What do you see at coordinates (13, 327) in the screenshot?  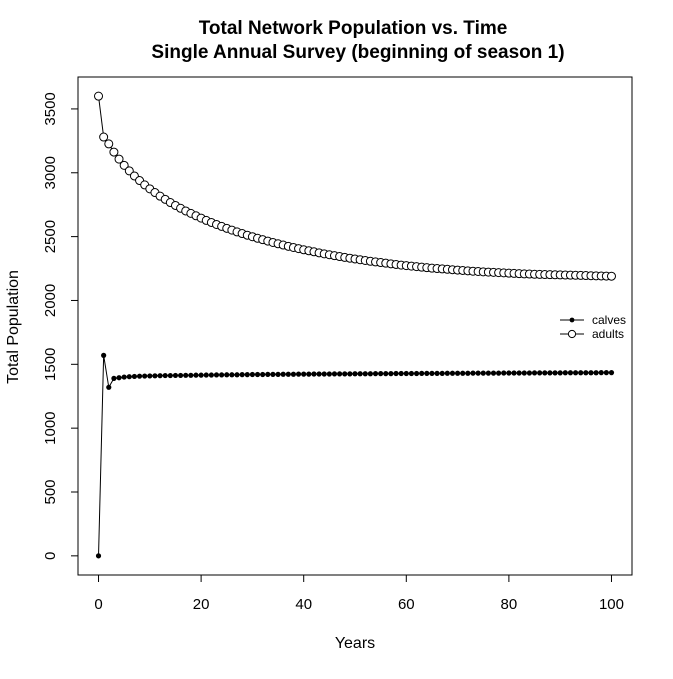 I see `y-axis-label: Total Population` at bounding box center [13, 327].